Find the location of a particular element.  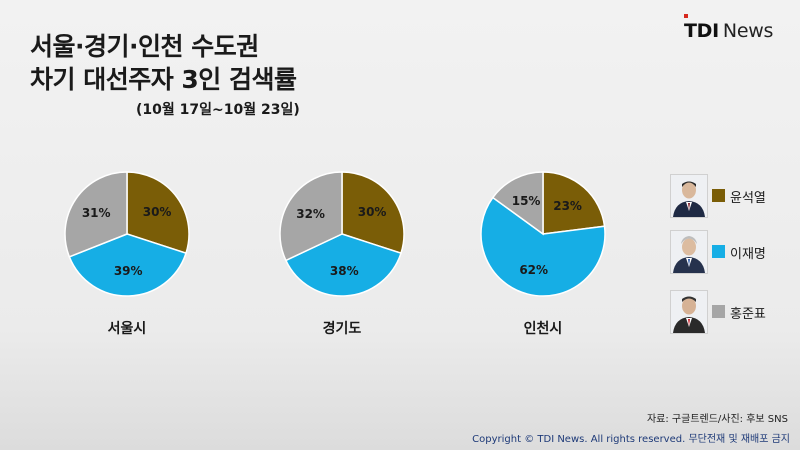

pie-slice-label-1-2: 32% is located at coordinates (310, 214).